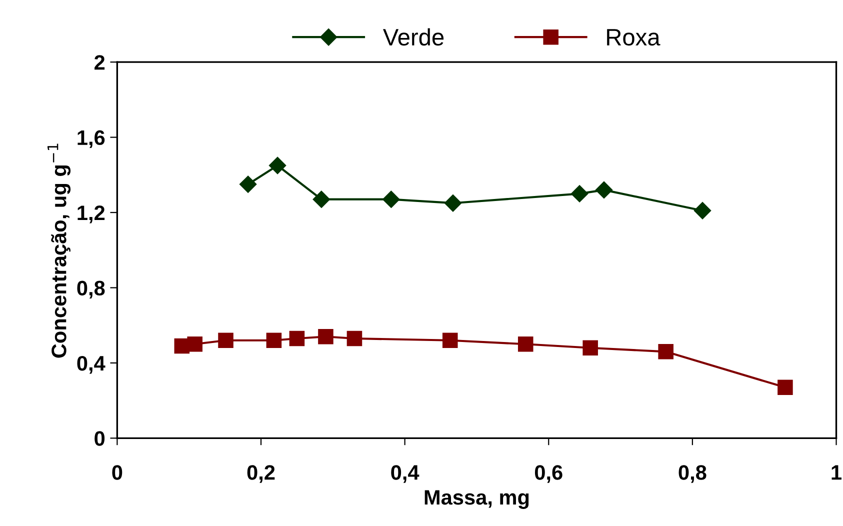 The image size is (843, 526). I want to click on y-tick-label: 0,8, so click(91, 289).